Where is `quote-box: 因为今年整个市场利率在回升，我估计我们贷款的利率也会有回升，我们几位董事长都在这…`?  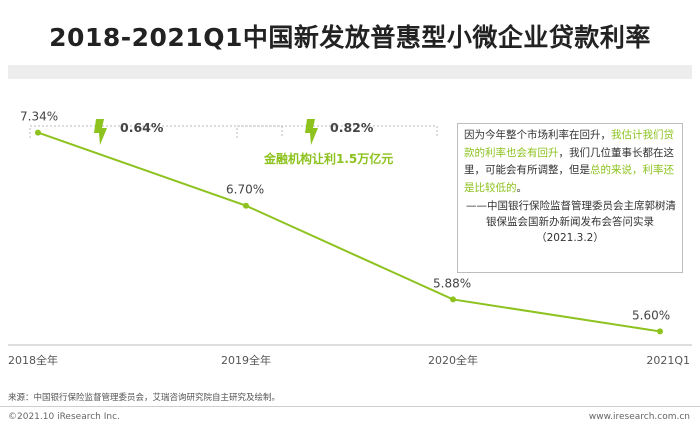
quote-box: 因为今年整个市场利率在回升，我估计我们贷款的利率也会有回升，我们几位董事长都在这… is located at coordinates (570, 198).